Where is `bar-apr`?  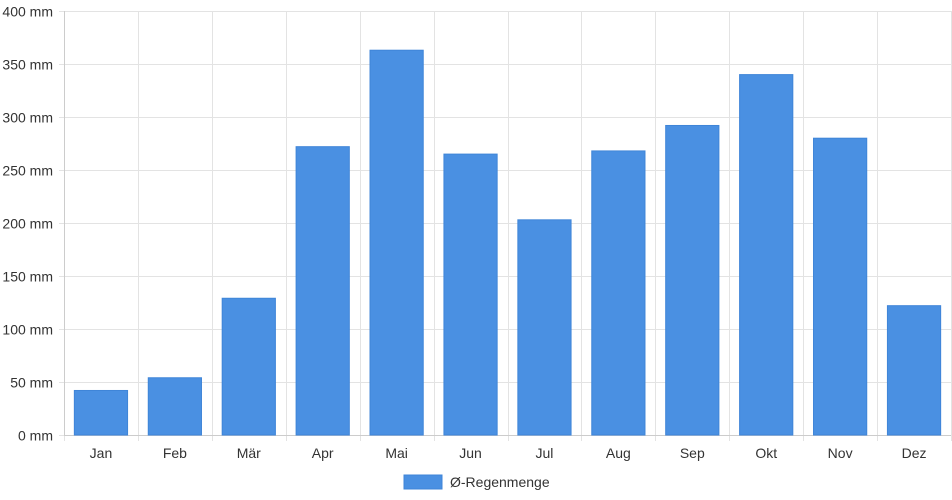 bar-apr is located at coordinates (322, 291).